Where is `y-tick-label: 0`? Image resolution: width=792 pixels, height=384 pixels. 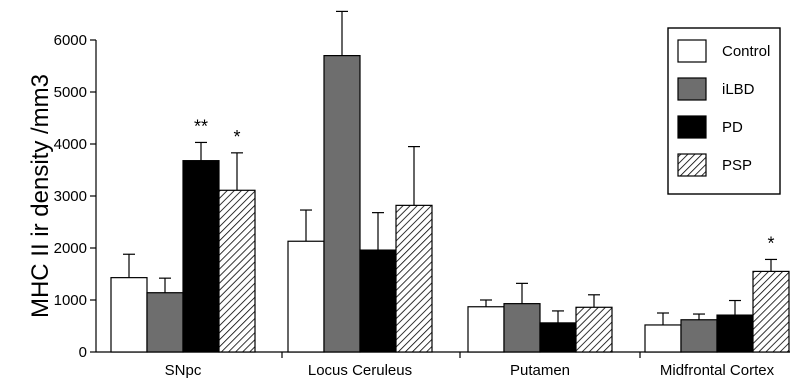
y-tick-label: 0 is located at coordinates (83, 352).